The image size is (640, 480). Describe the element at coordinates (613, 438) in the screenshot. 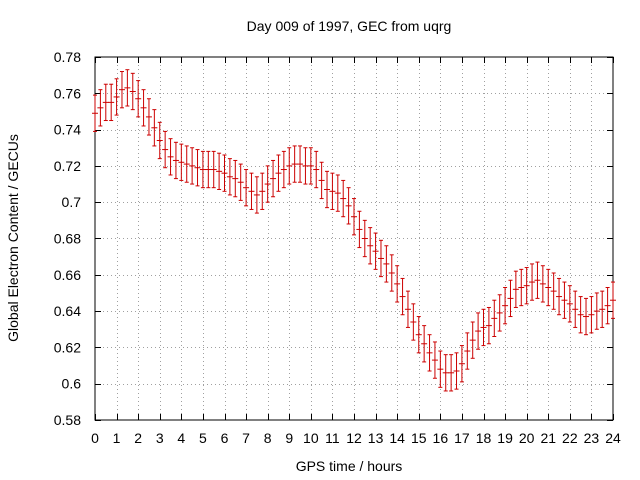

I see `x-tick-label: 24` at that location.